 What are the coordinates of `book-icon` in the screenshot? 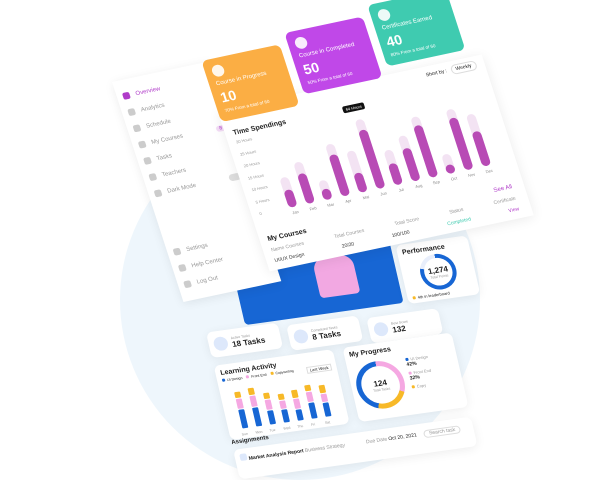 It's located at (218, 70).